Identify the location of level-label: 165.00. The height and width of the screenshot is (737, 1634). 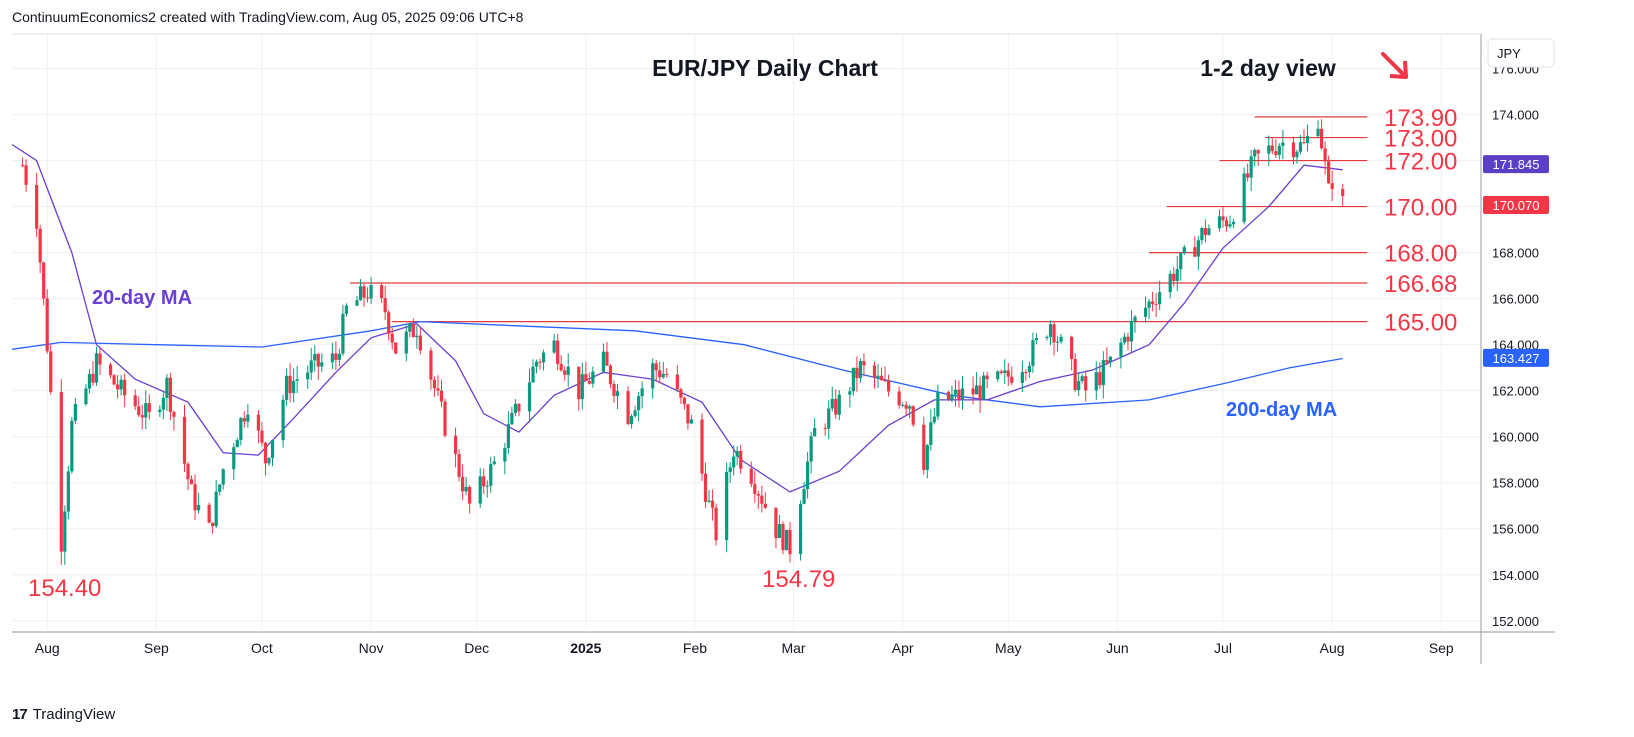
(1420, 323).